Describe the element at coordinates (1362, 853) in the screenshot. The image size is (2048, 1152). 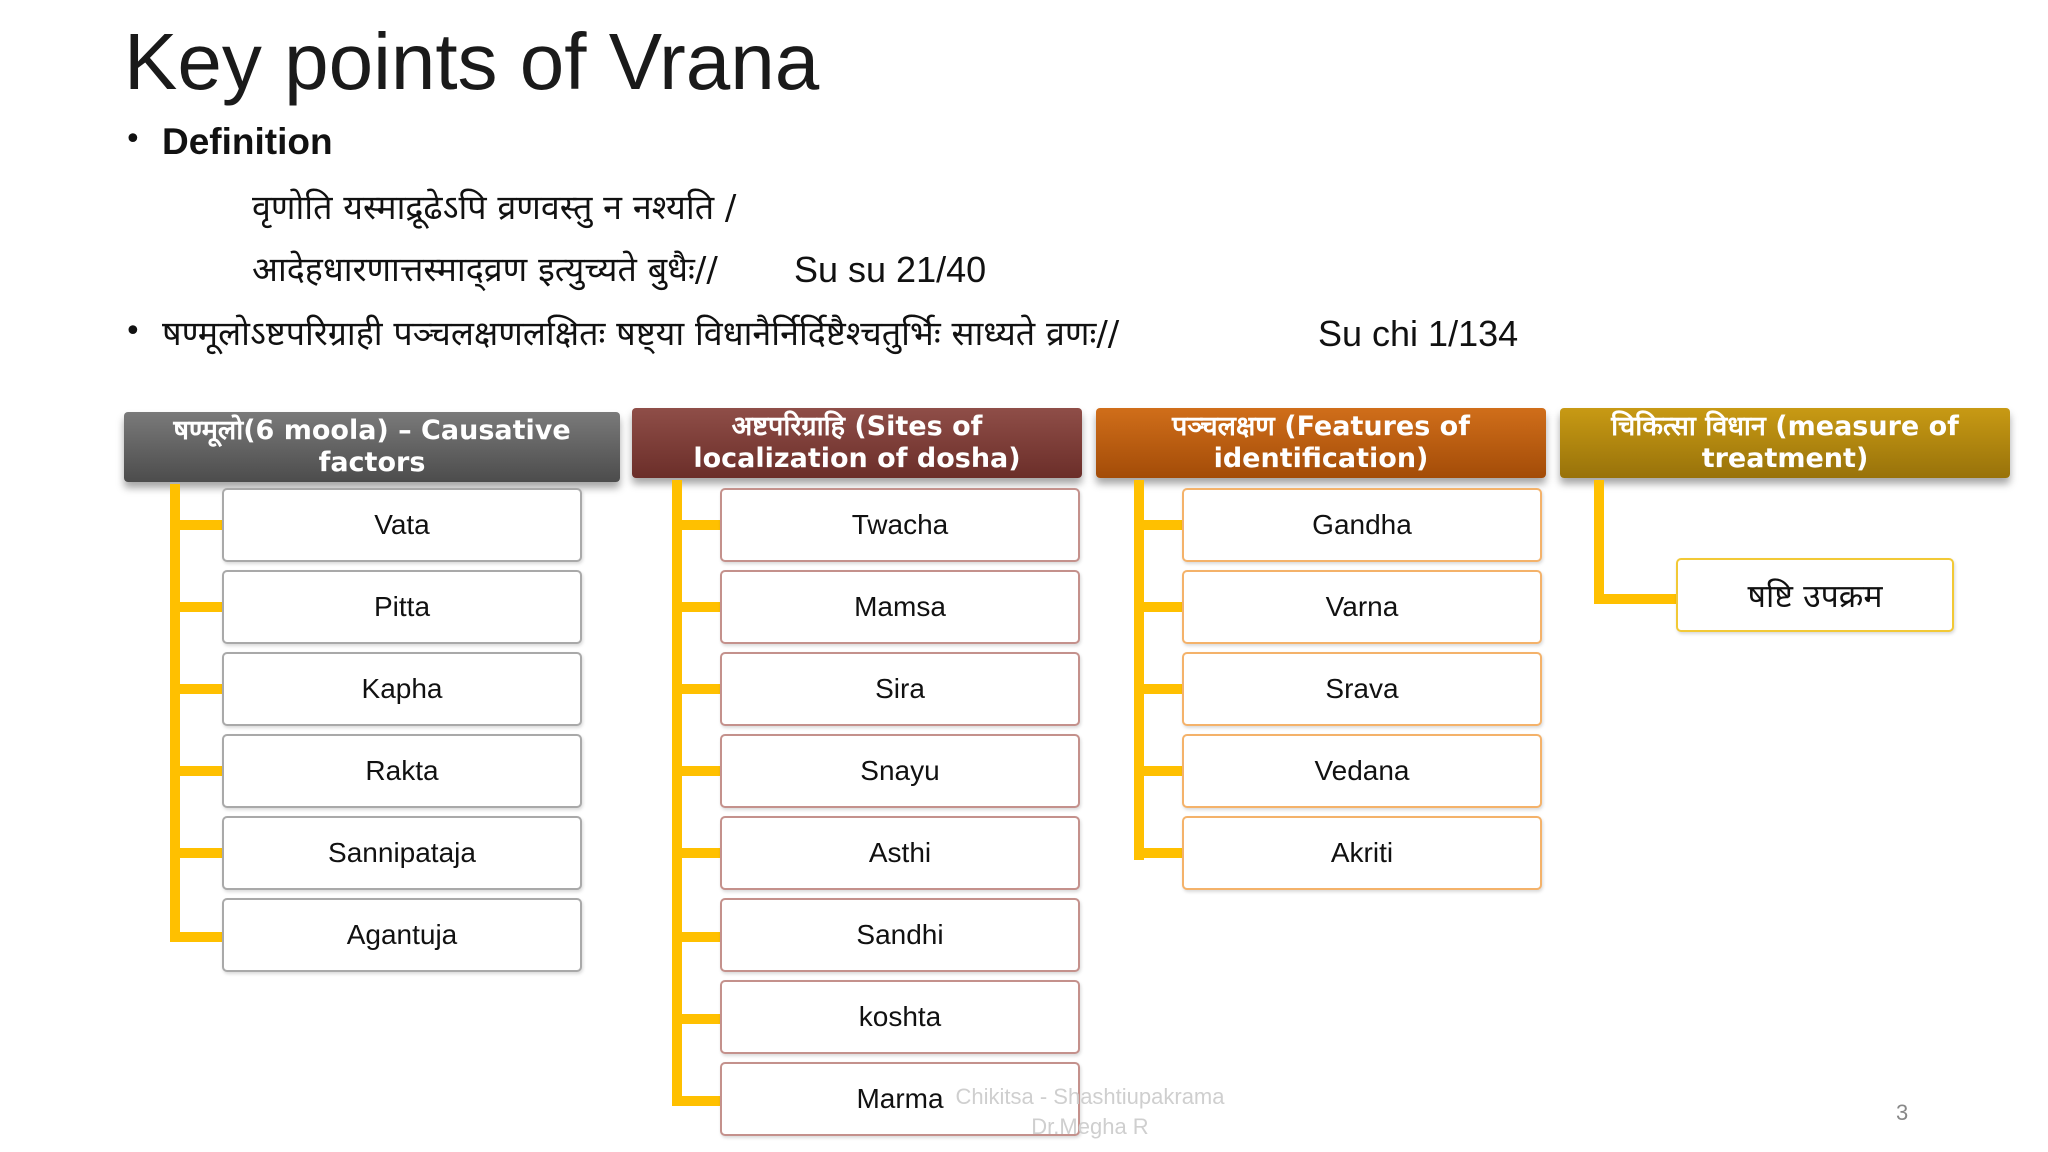
I see `node-akriti: Akriti` at that location.